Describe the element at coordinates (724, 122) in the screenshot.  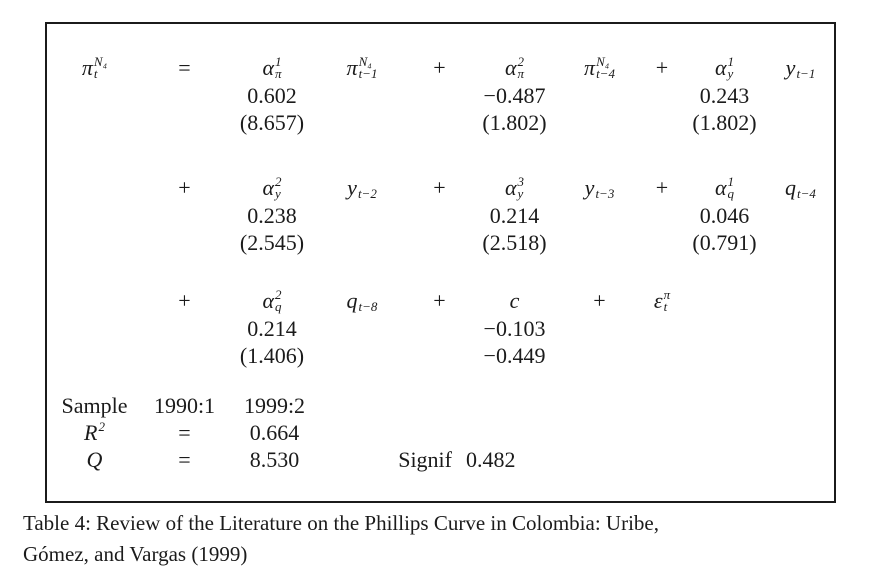
I see `eq-tstat-value: (1.802)` at that location.